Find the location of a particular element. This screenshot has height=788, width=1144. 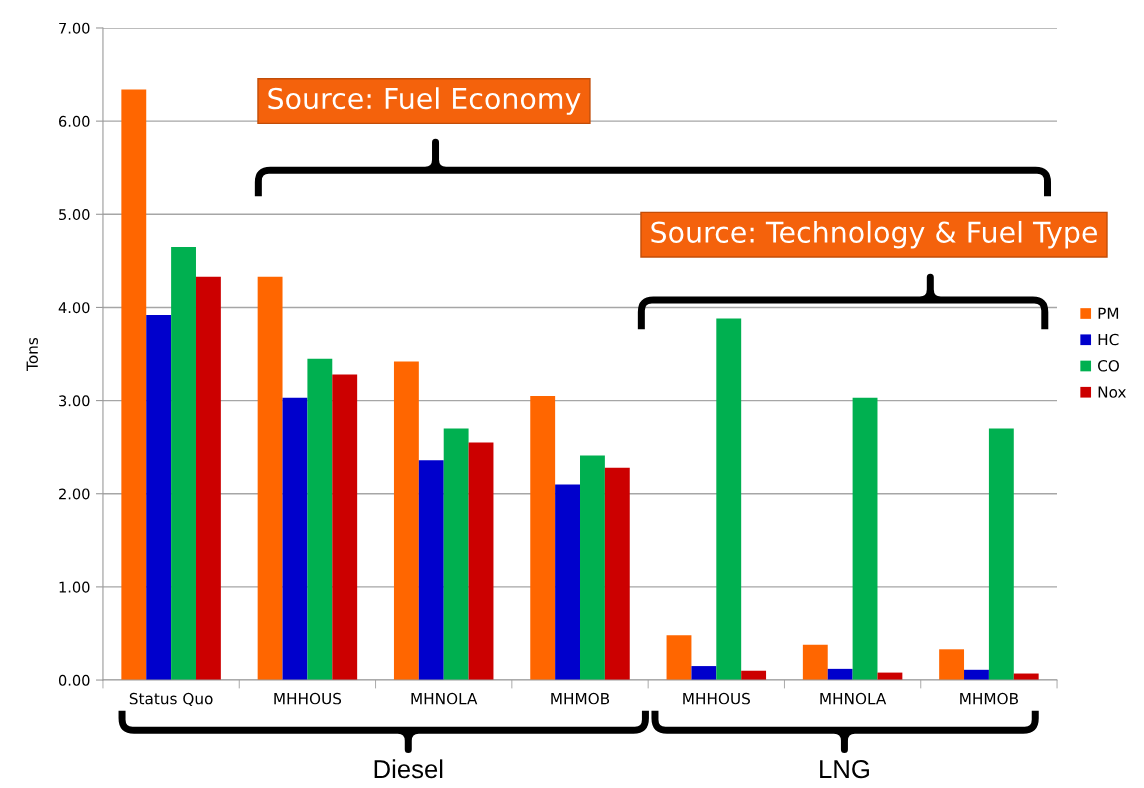

legend-label: PM is located at coordinates (1108, 313).